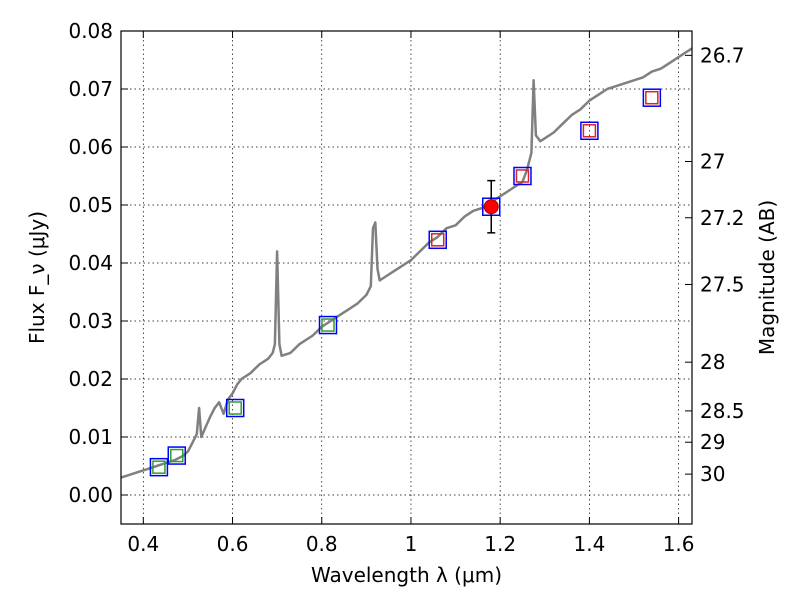 The height and width of the screenshot is (600, 800). What do you see at coordinates (491, 207) in the screenshot?
I see `detection-point` at bounding box center [491, 207].